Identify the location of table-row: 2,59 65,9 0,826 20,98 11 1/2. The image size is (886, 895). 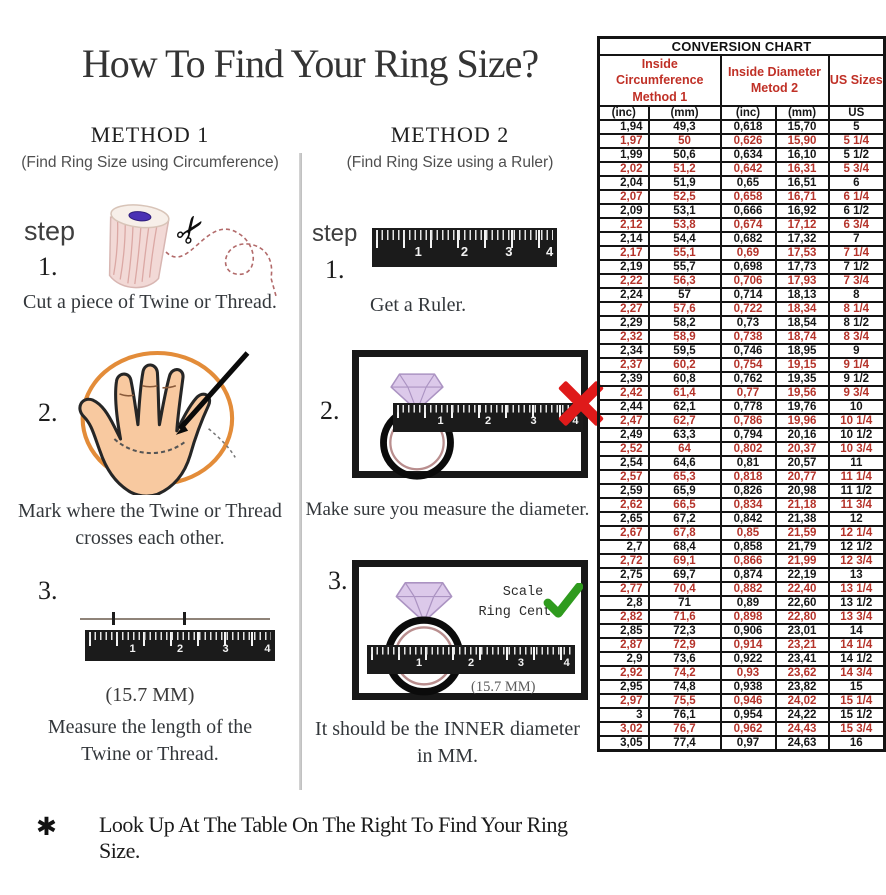
(741, 490).